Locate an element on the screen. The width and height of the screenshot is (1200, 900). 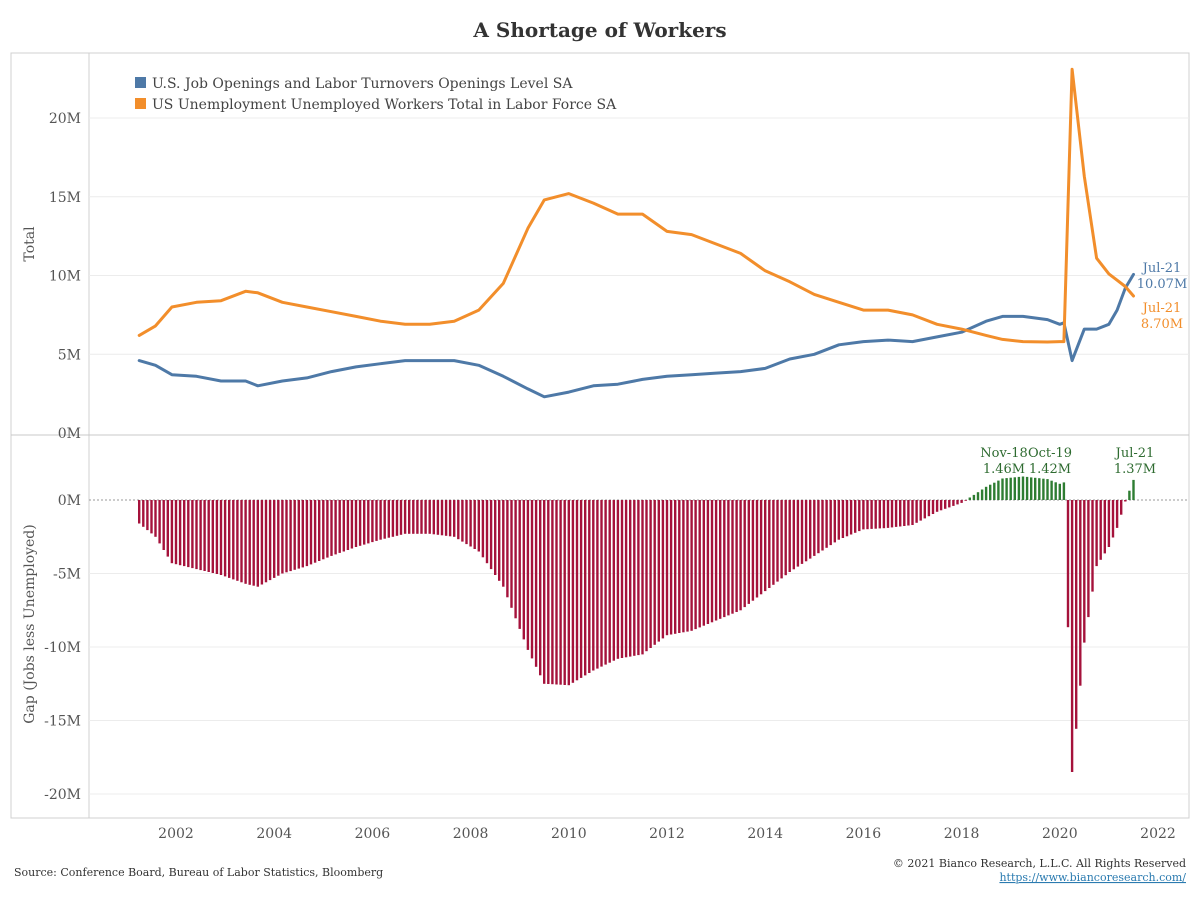
end-label-value: 8.70M is located at coordinates (1162, 324).